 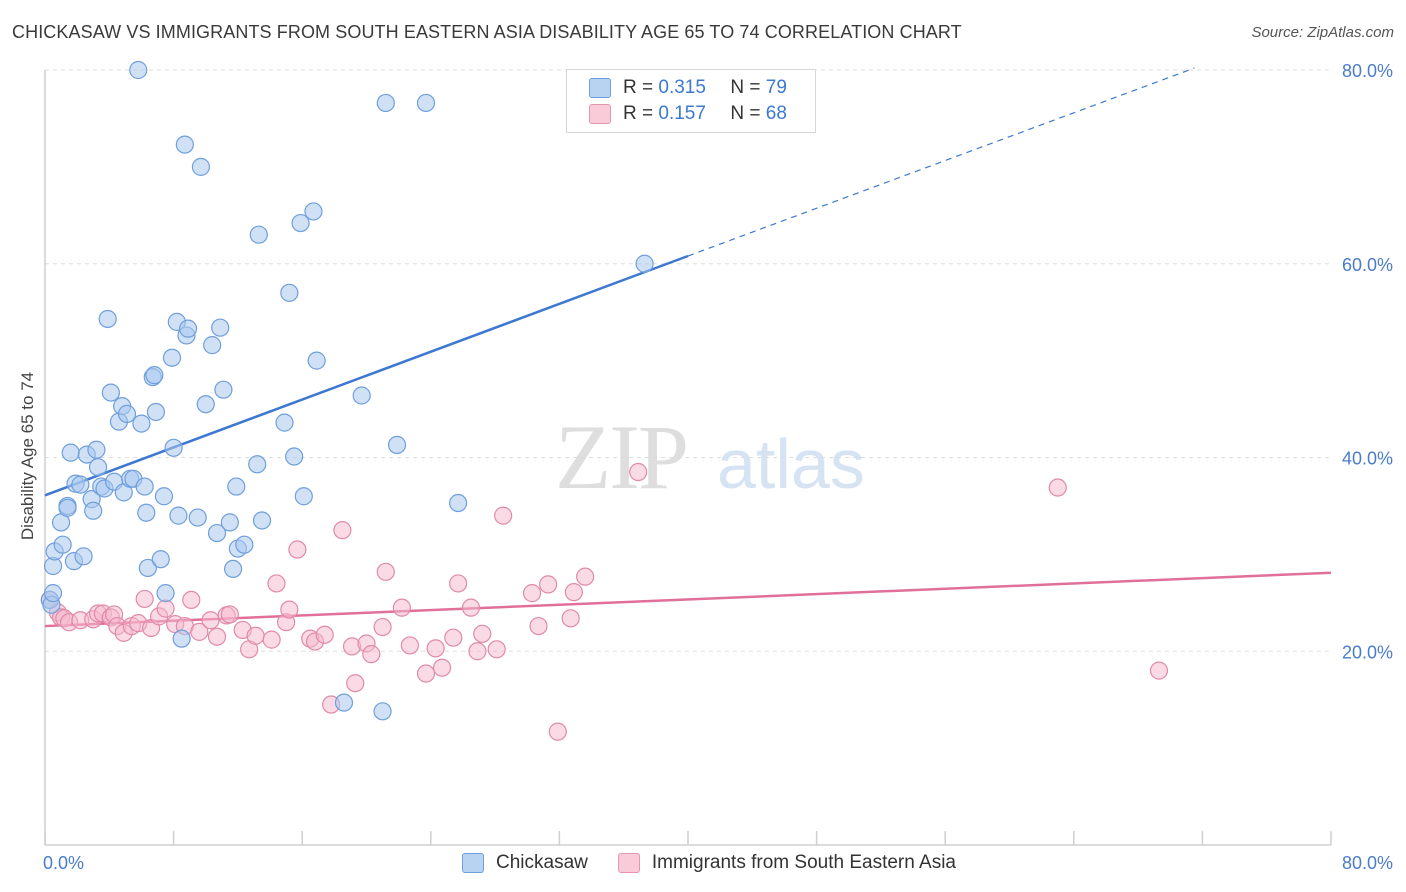 I want to click on watermark-atlas: atlas, so click(x=791, y=464).